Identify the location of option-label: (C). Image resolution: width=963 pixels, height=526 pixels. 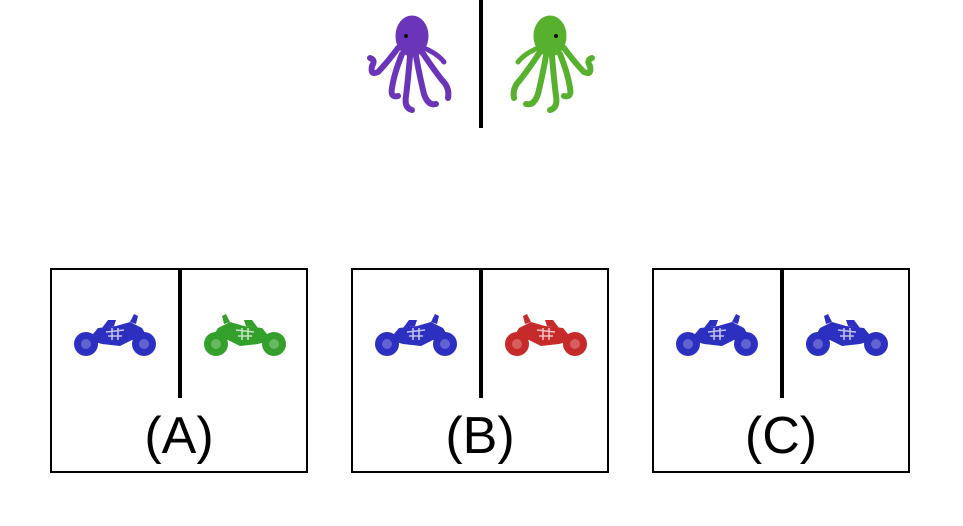
(781, 436).